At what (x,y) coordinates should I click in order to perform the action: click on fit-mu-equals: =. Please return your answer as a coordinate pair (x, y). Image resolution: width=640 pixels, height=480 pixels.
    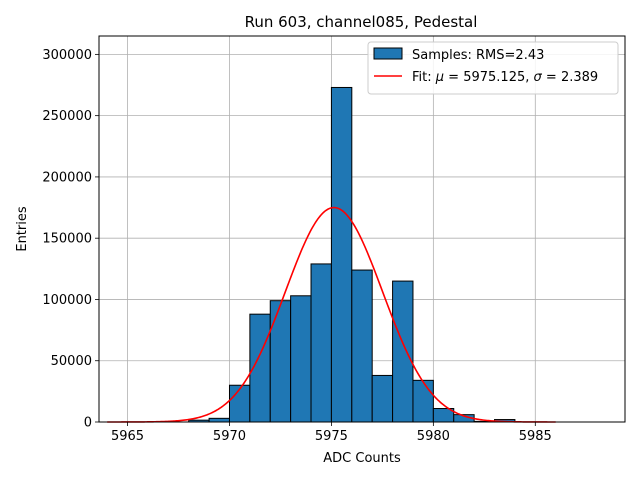
    Looking at the image, I should click on (453, 77).